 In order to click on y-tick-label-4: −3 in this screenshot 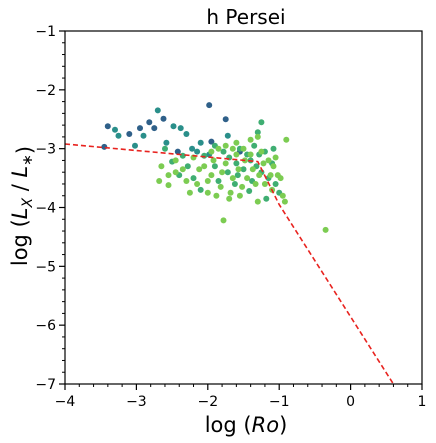, I will do `click(45, 150)`.